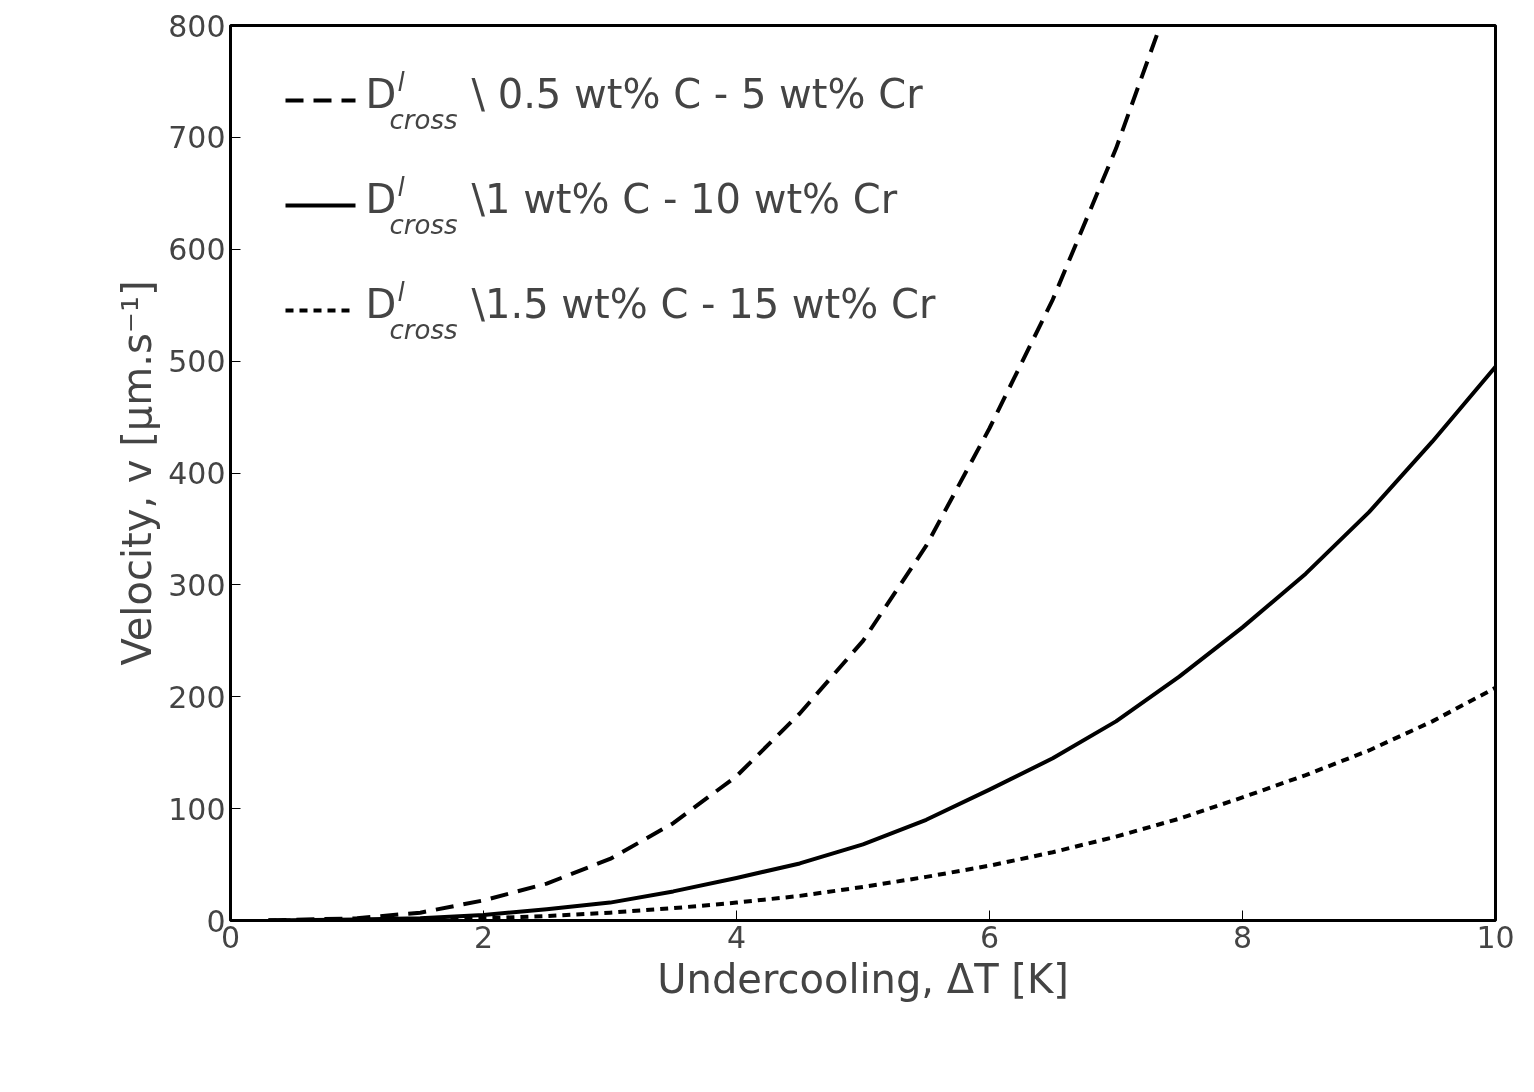 Image resolution: width=1534 pixels, height=1092 pixels. I want to click on y-tick-label: 100, so click(197, 809).